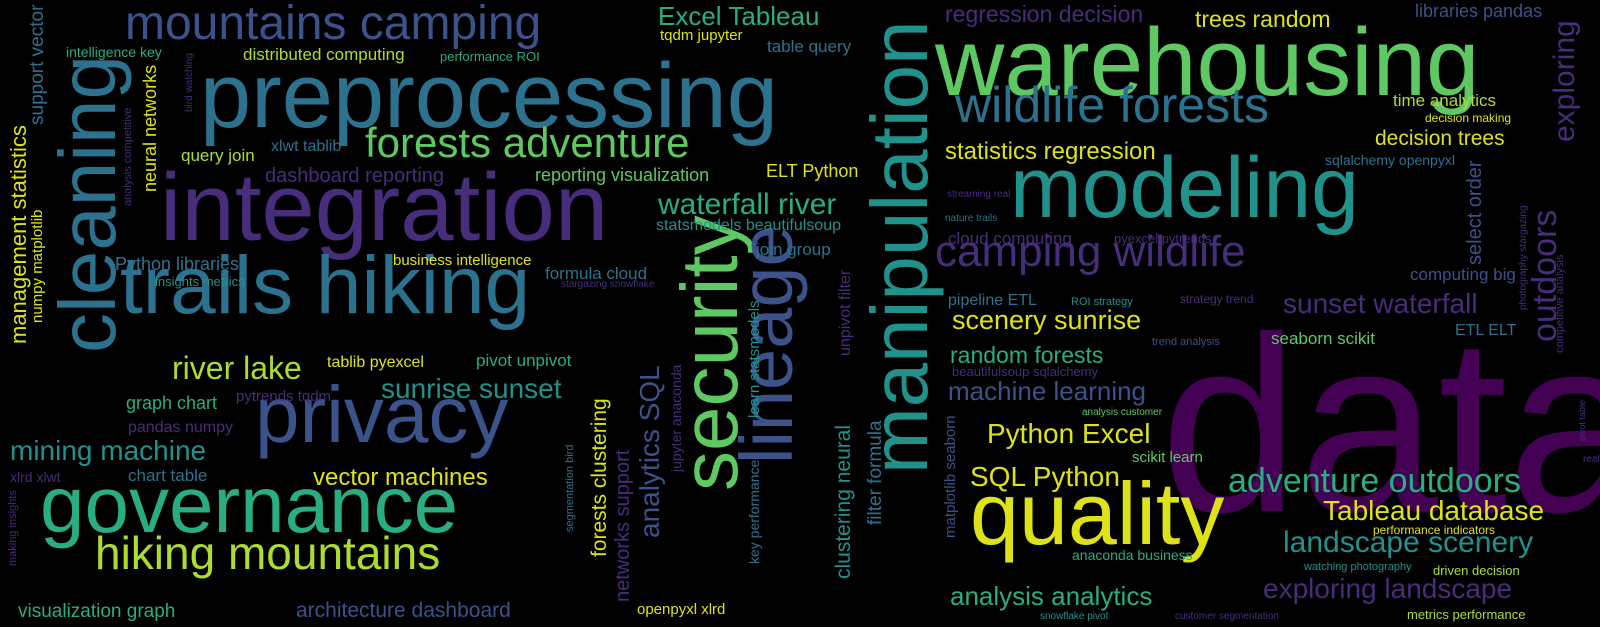  What do you see at coordinates (1560, 303) in the screenshot?
I see `word-competitive-analysis: competitive analysis` at bounding box center [1560, 303].